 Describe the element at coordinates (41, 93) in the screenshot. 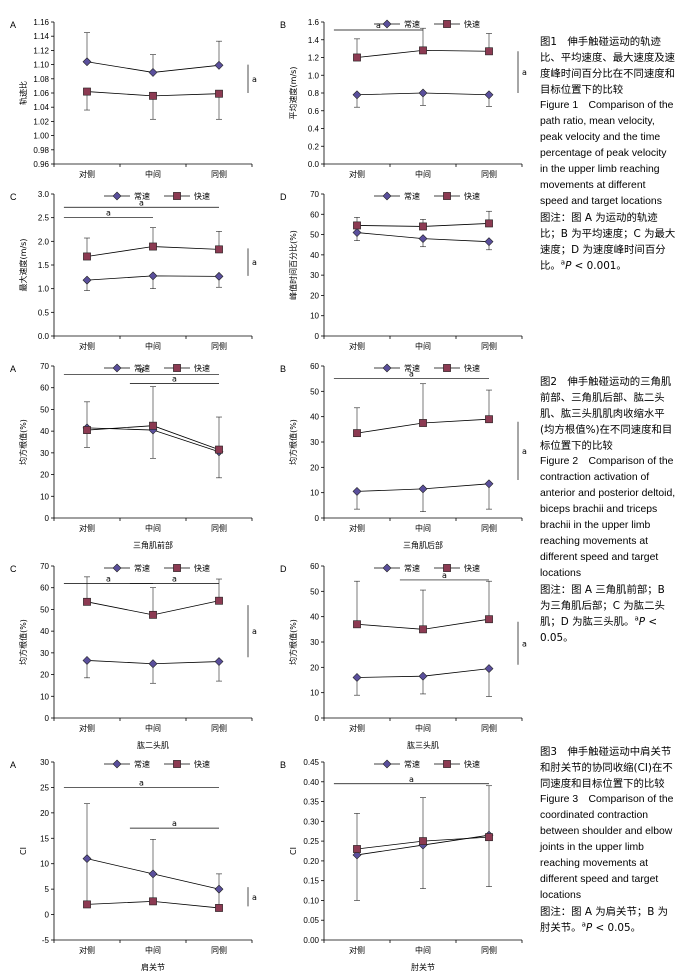

I see `fig1A-y-tick-label: 1.06` at that location.